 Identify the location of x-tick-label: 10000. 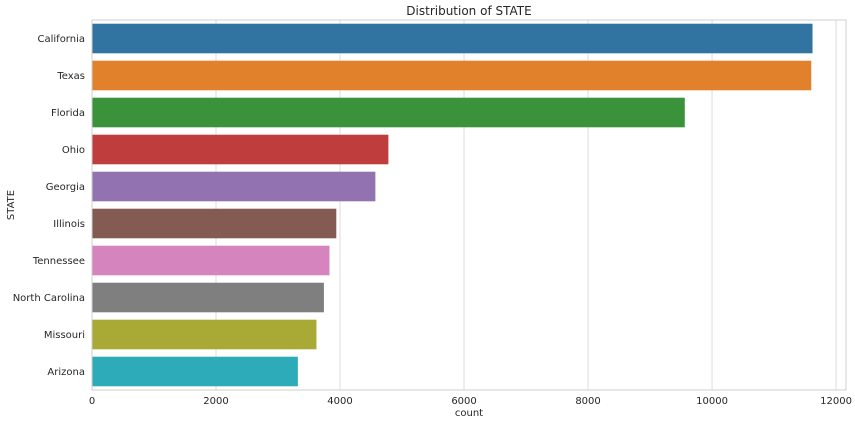
(712, 401).